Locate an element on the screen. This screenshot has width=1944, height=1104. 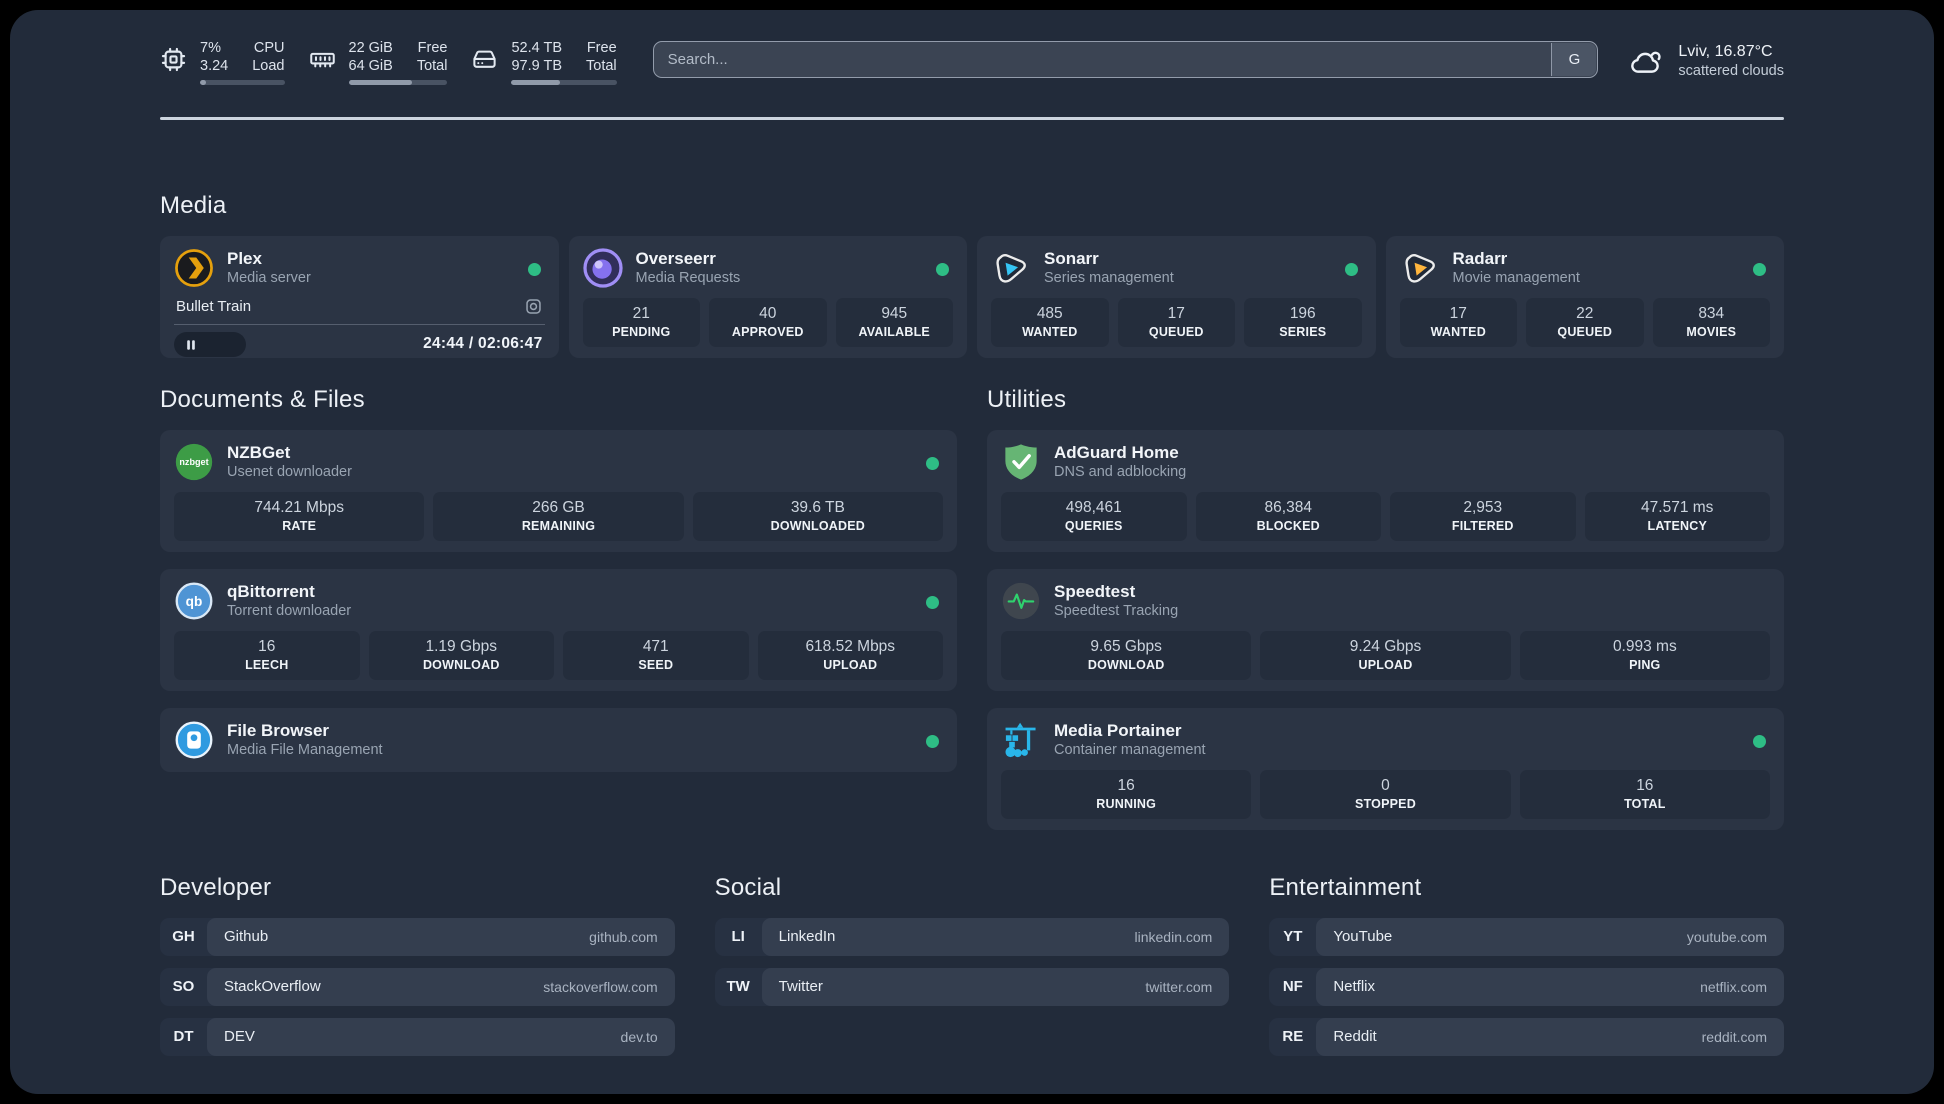
card-filebrowser: File Browser Media File Management is located at coordinates (558, 739).